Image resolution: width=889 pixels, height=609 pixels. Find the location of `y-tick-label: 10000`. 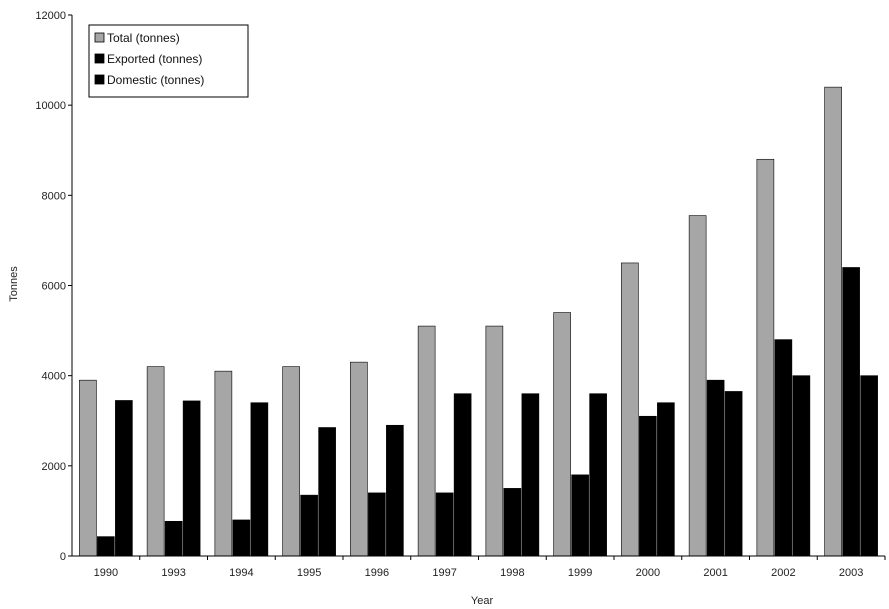

y-tick-label: 10000 is located at coordinates (50, 106).